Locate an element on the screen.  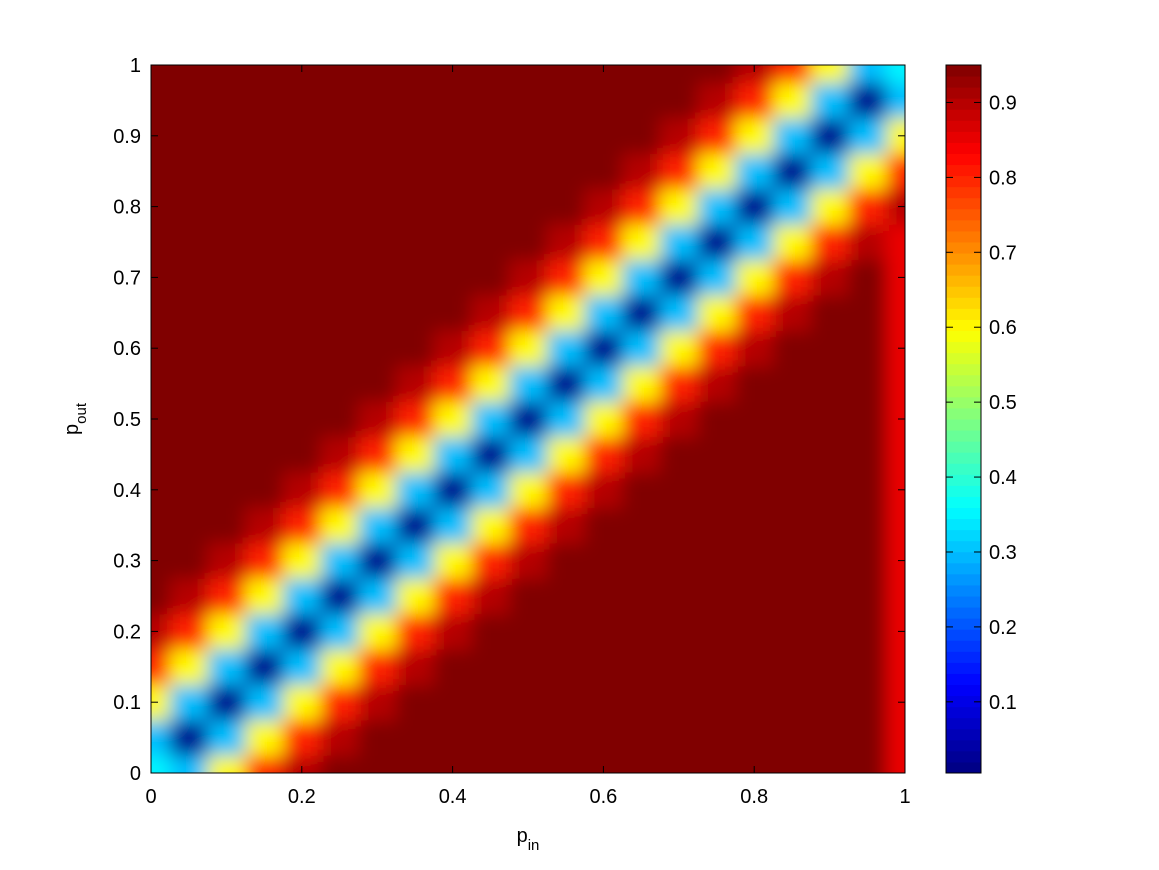
colorbar-tick-label: 0.1 is located at coordinates (1003, 703).